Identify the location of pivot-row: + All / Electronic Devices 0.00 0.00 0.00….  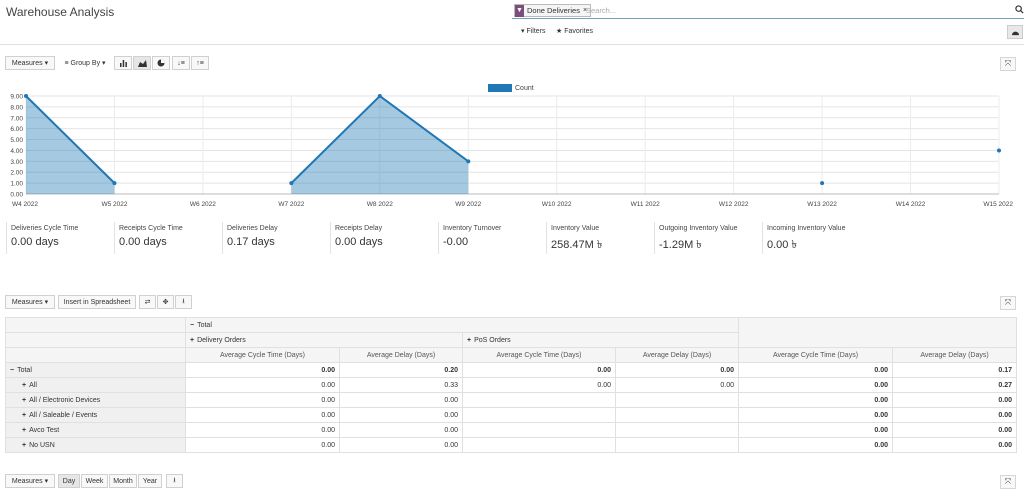
(511, 400).